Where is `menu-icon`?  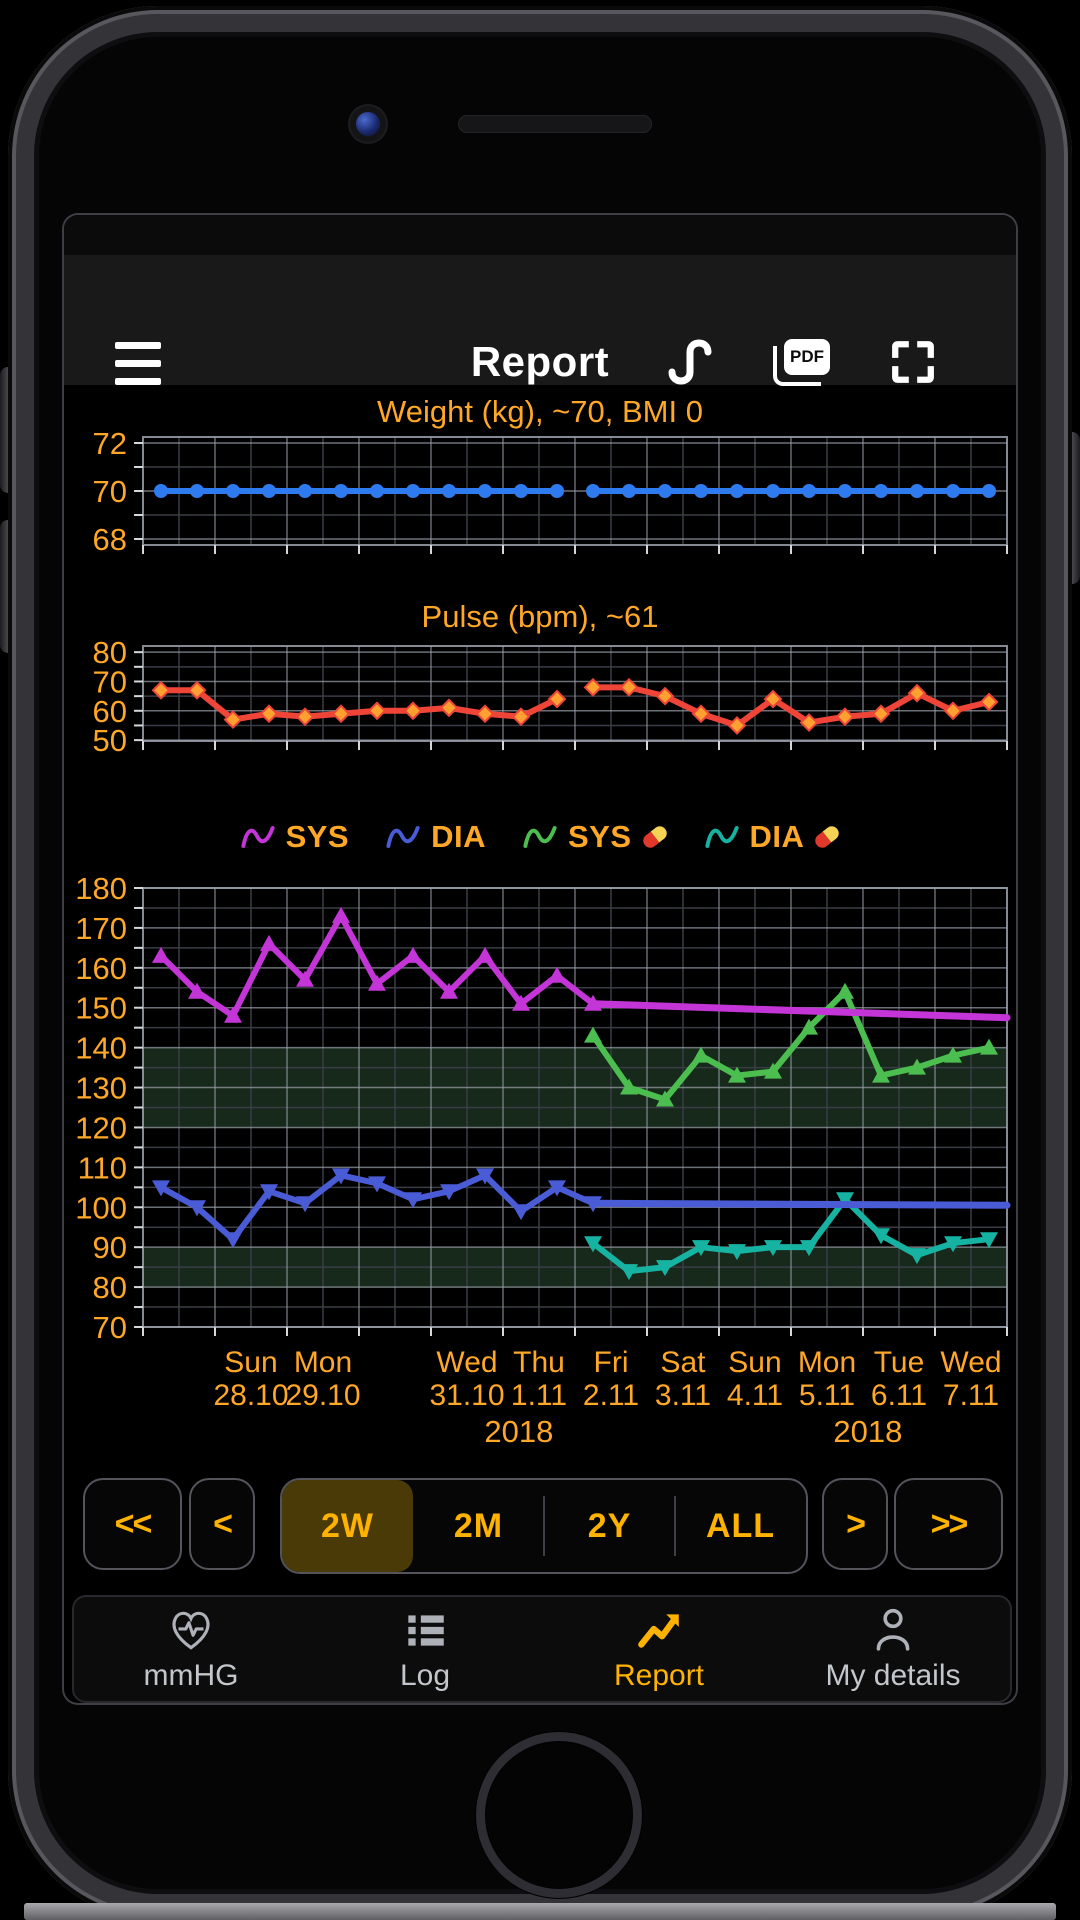
menu-icon is located at coordinates (138, 364).